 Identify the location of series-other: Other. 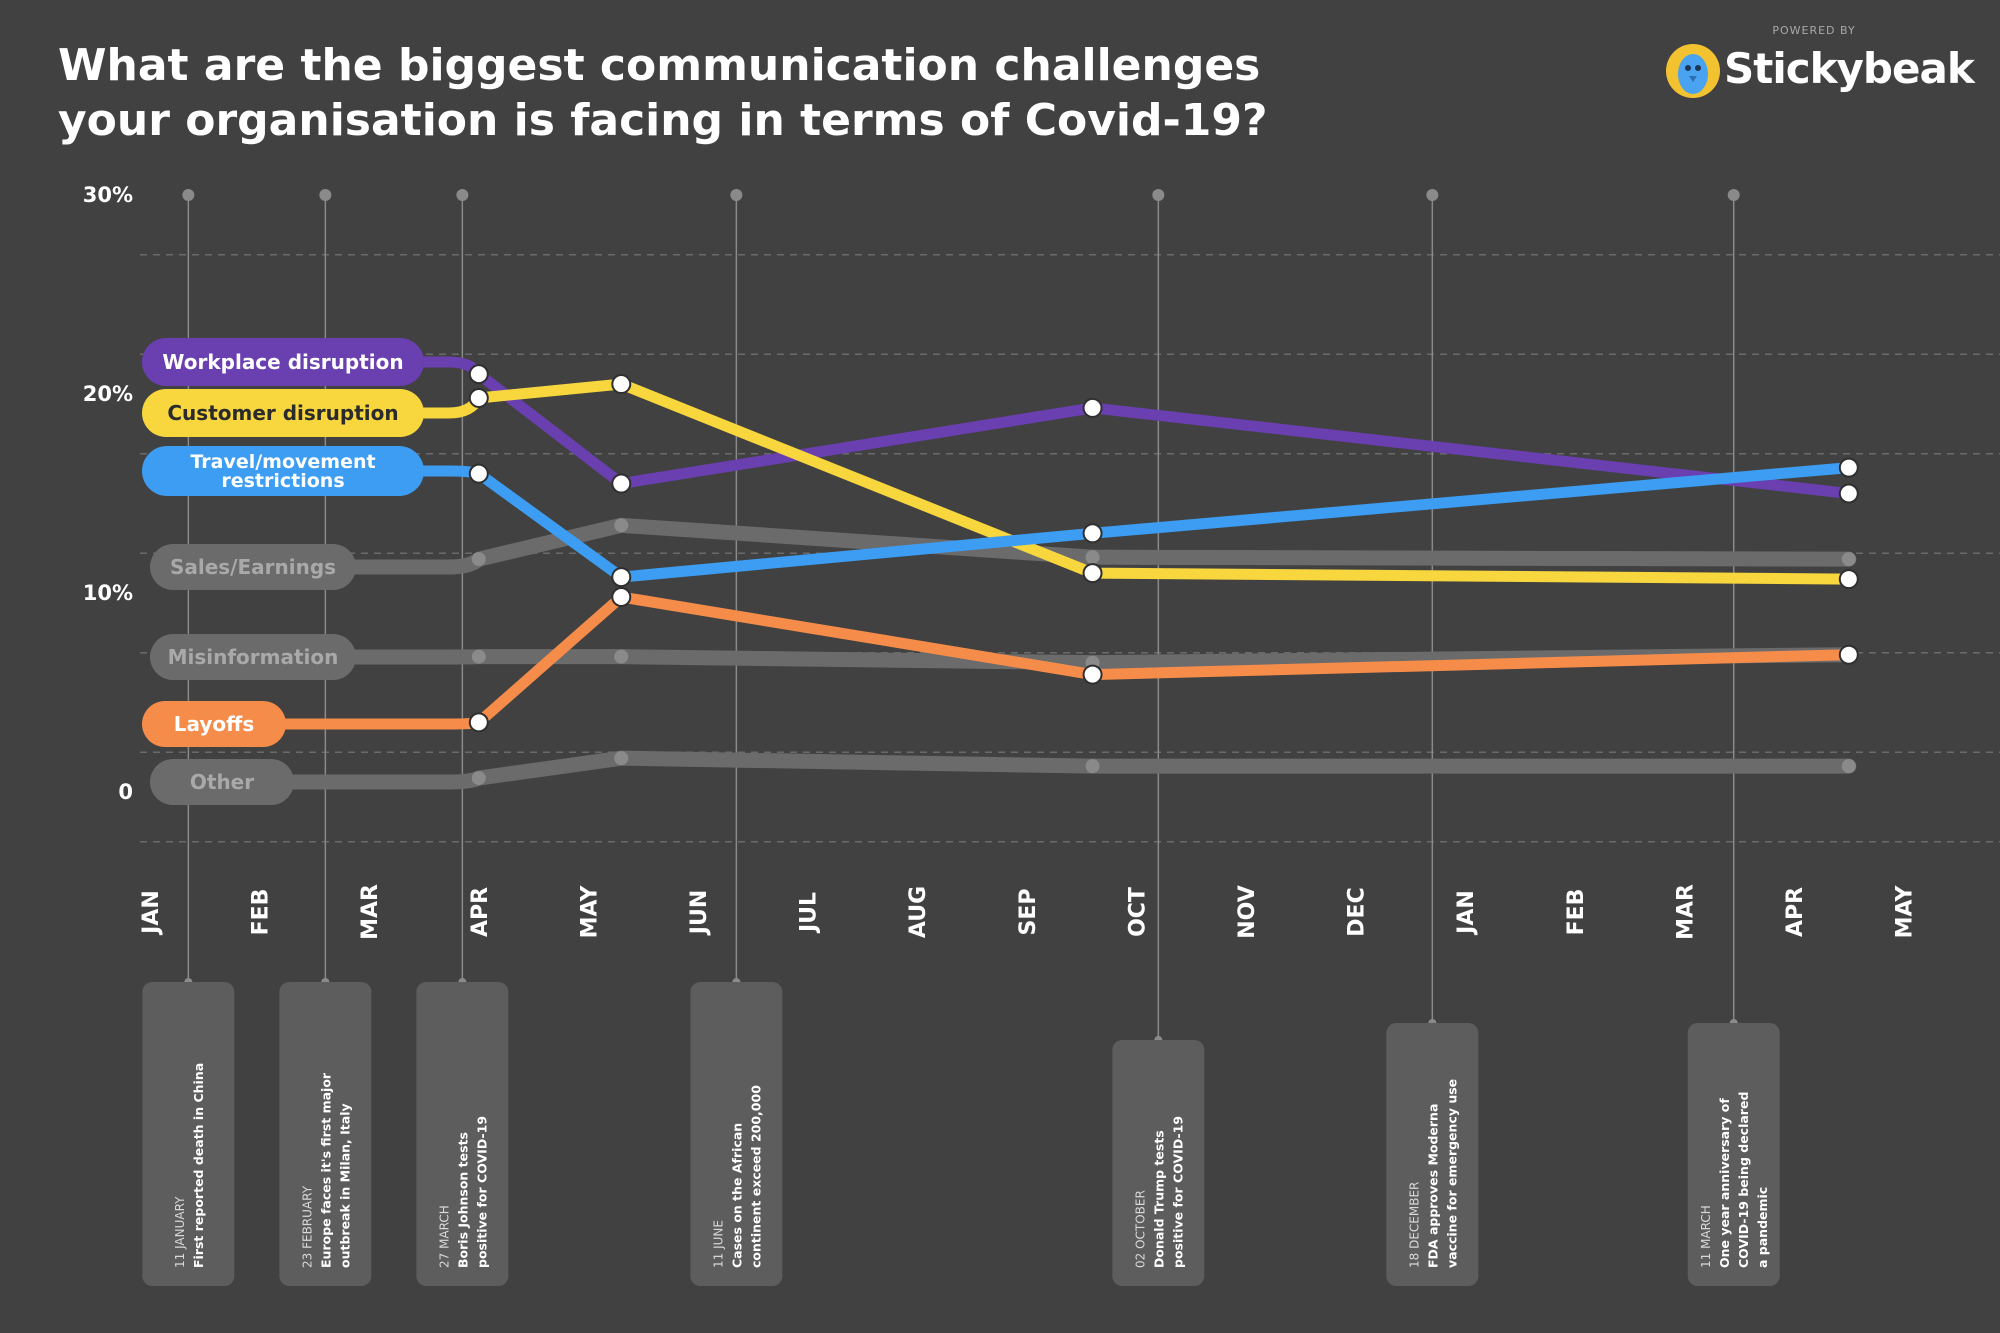
(1003, 777).